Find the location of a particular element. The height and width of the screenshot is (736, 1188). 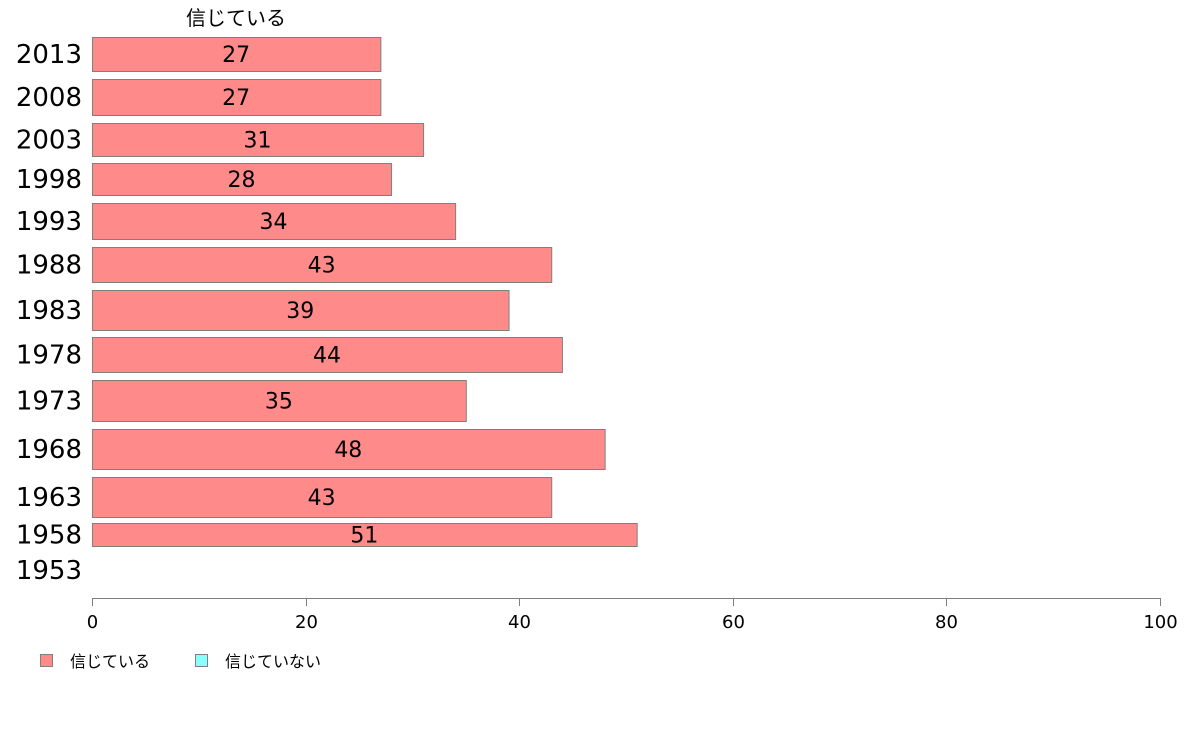

bar-value-label: 48 is located at coordinates (348, 450).